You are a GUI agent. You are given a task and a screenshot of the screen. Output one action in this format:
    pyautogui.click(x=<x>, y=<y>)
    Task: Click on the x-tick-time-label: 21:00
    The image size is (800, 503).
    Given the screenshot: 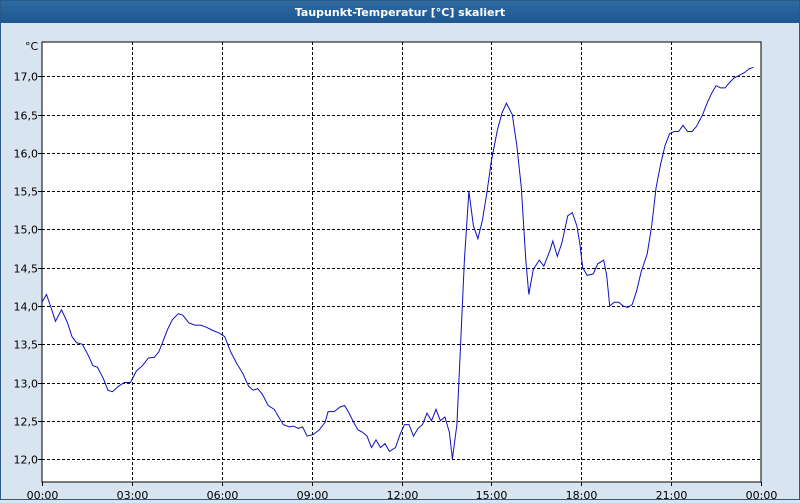 What is the action you would take?
    pyautogui.click(x=672, y=494)
    